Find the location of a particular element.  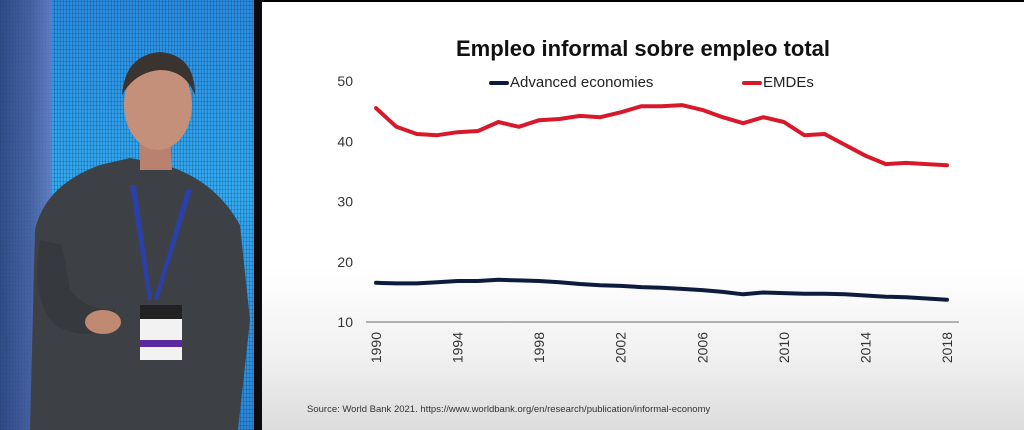

presenter-arm is located at coordinates (76, 287).